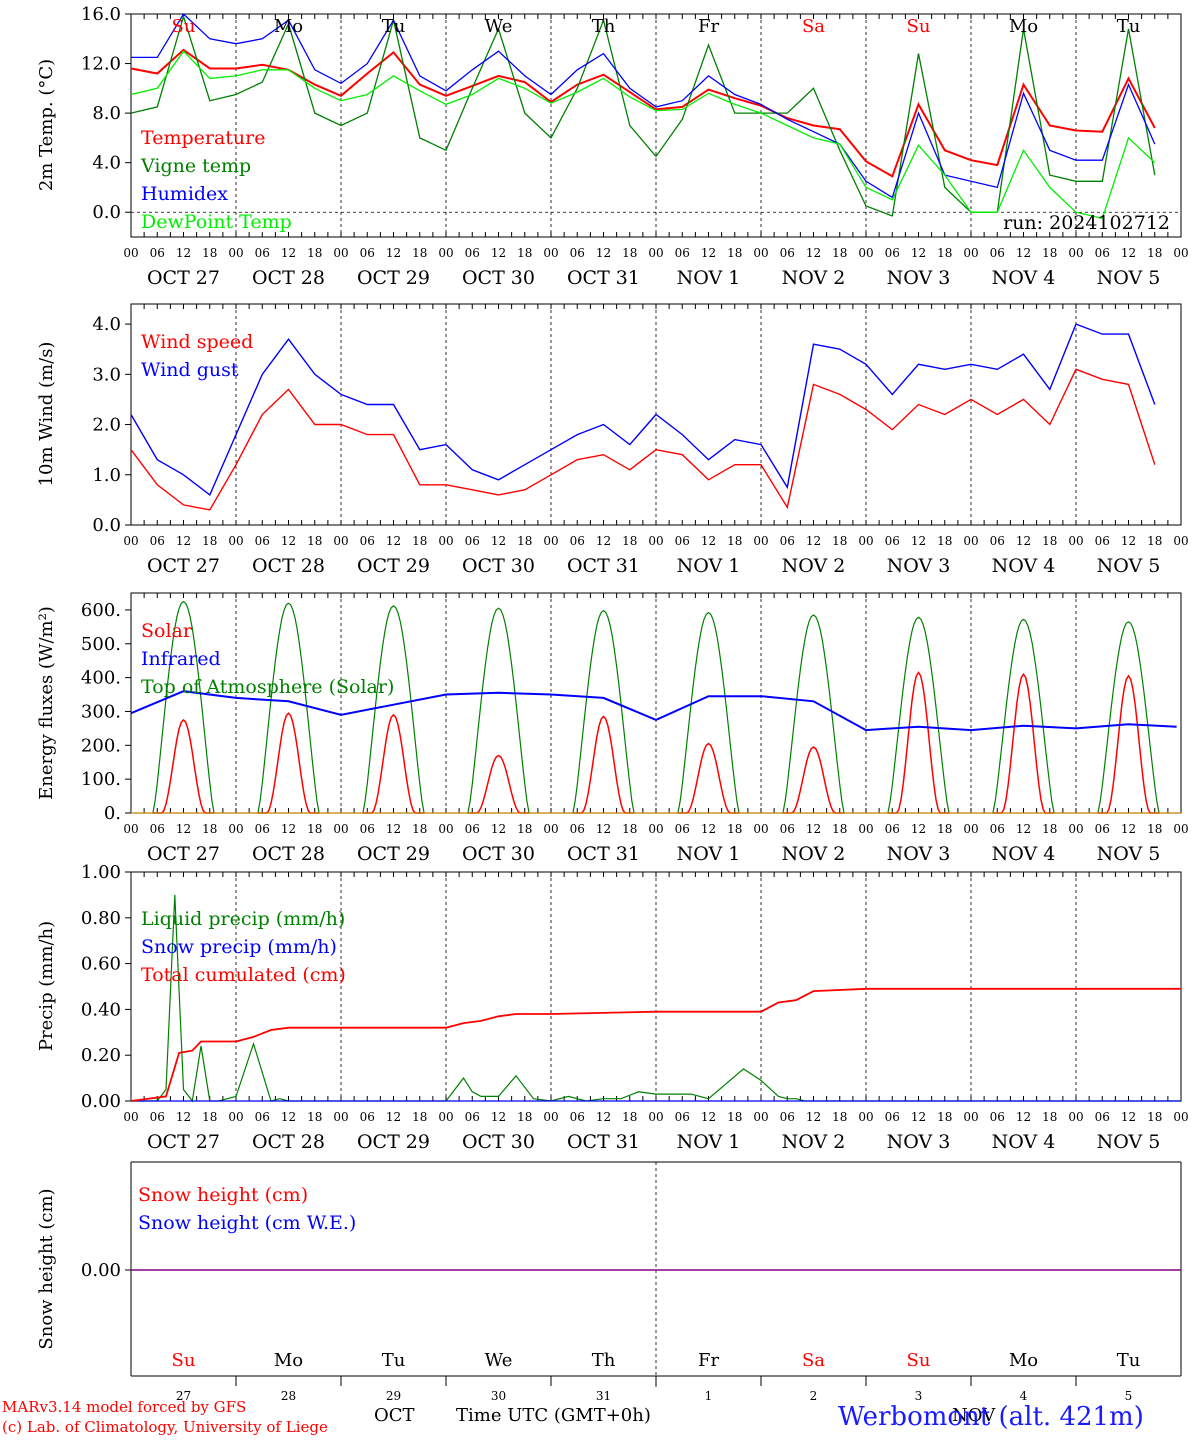 Image resolution: width=1194 pixels, height=1440 pixels. I want to click on run-annotation: run: 2024102712, so click(1086, 223).